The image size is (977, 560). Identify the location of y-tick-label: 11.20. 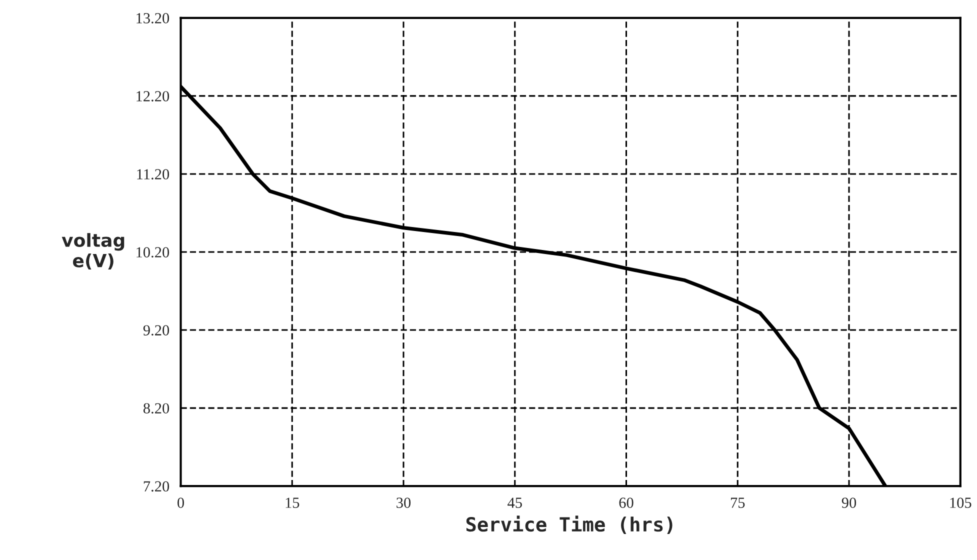
(153, 174).